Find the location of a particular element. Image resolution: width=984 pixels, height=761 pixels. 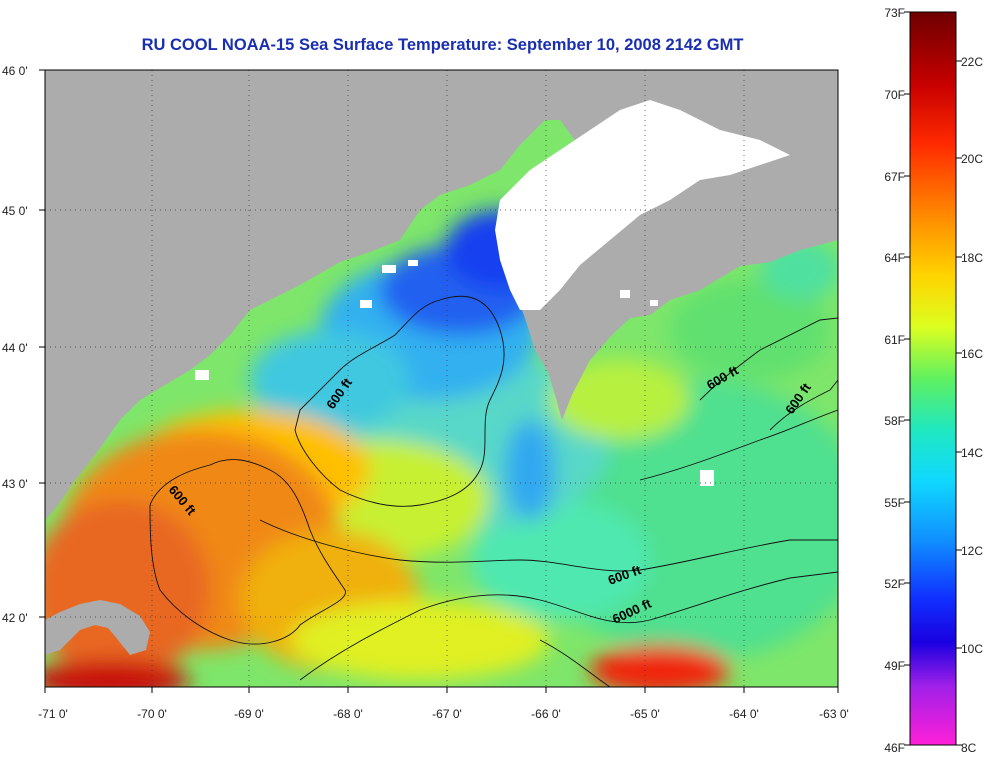

colorbar-ticks is located at coordinates (933, 378).